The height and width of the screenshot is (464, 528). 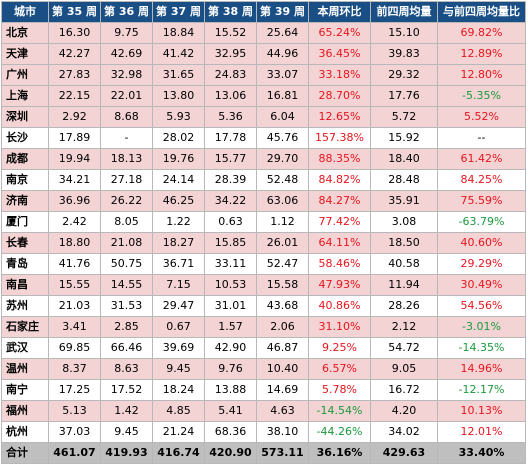 I want to click on table-cell: 43.68, so click(x=282, y=306).